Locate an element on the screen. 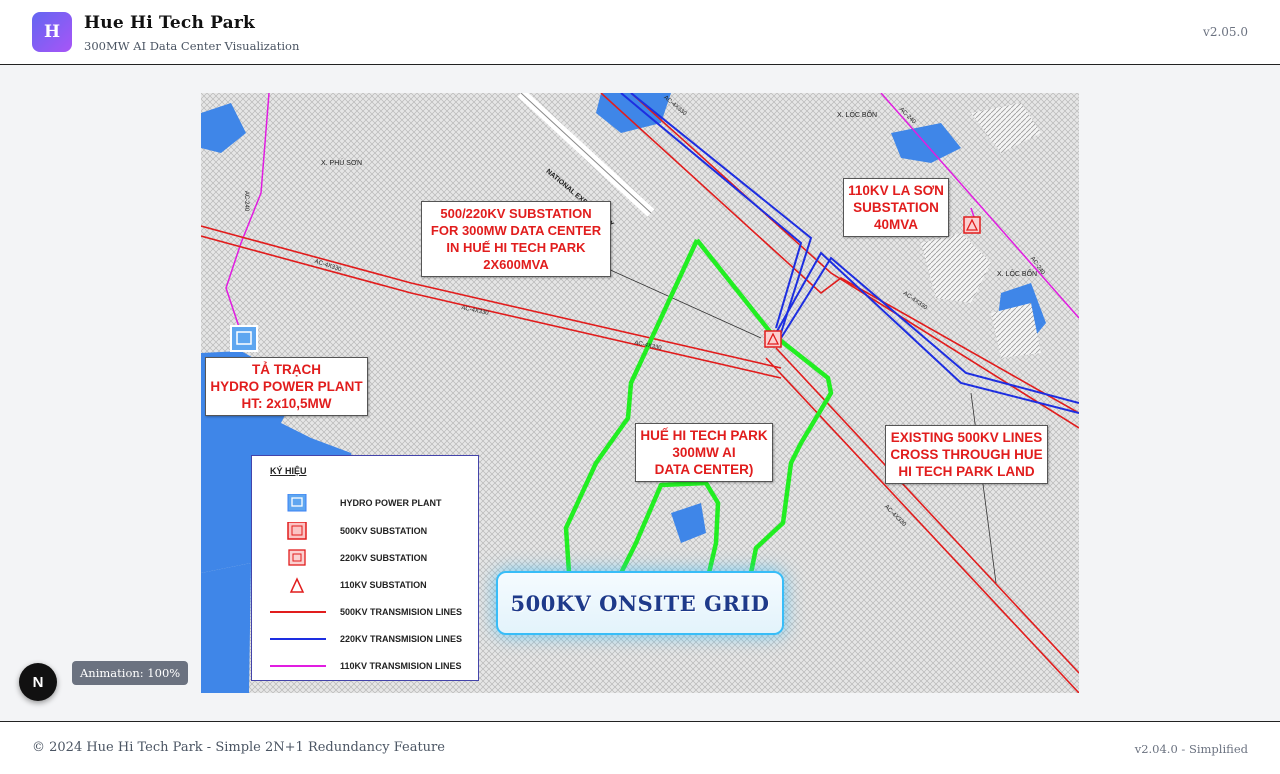 The height and width of the screenshot is (774, 1280). label-line: HI TECH PARK LAND is located at coordinates (966, 471).